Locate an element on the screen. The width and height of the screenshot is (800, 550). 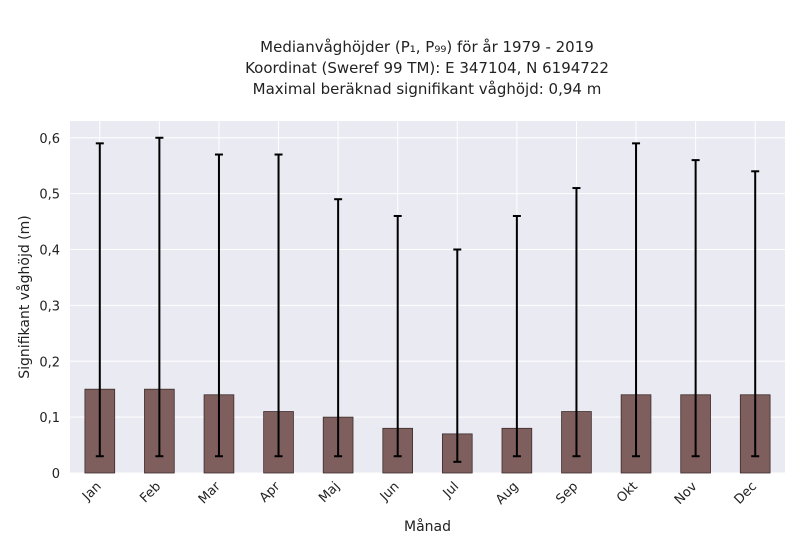
error-bar-dec is located at coordinates (755, 314).